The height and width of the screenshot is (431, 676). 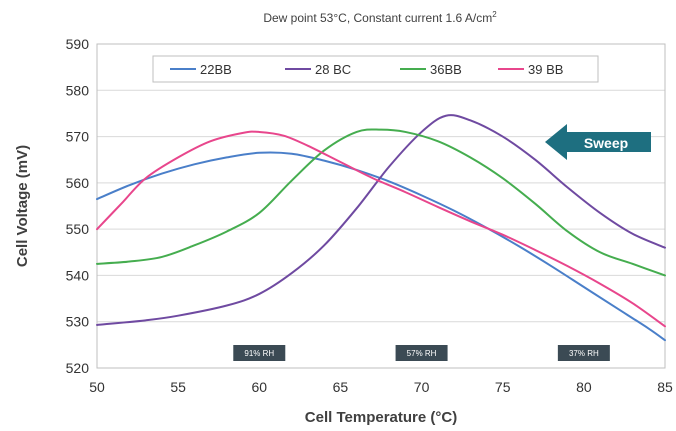 I want to click on legend-label: 36BB, so click(x=446, y=69).